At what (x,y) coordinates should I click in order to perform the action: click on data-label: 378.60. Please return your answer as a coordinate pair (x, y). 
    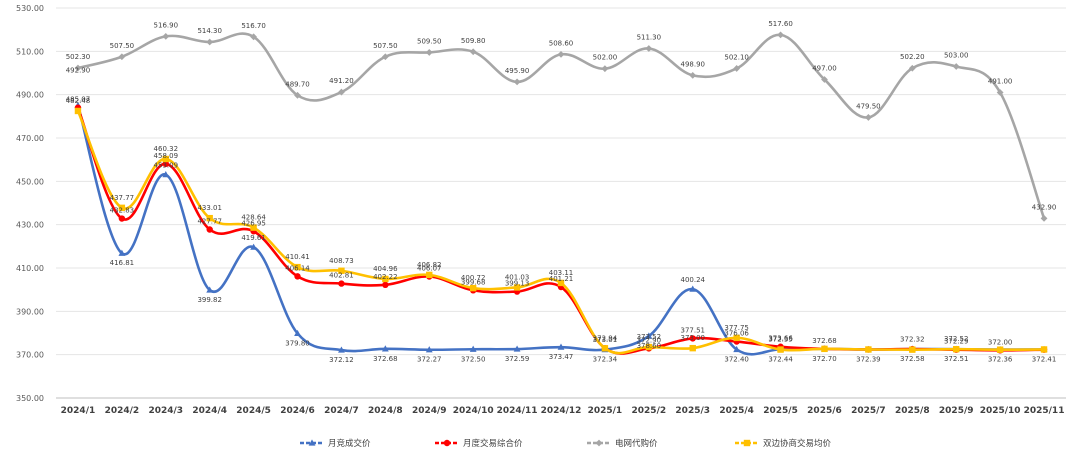
    Looking at the image, I should click on (649, 346).